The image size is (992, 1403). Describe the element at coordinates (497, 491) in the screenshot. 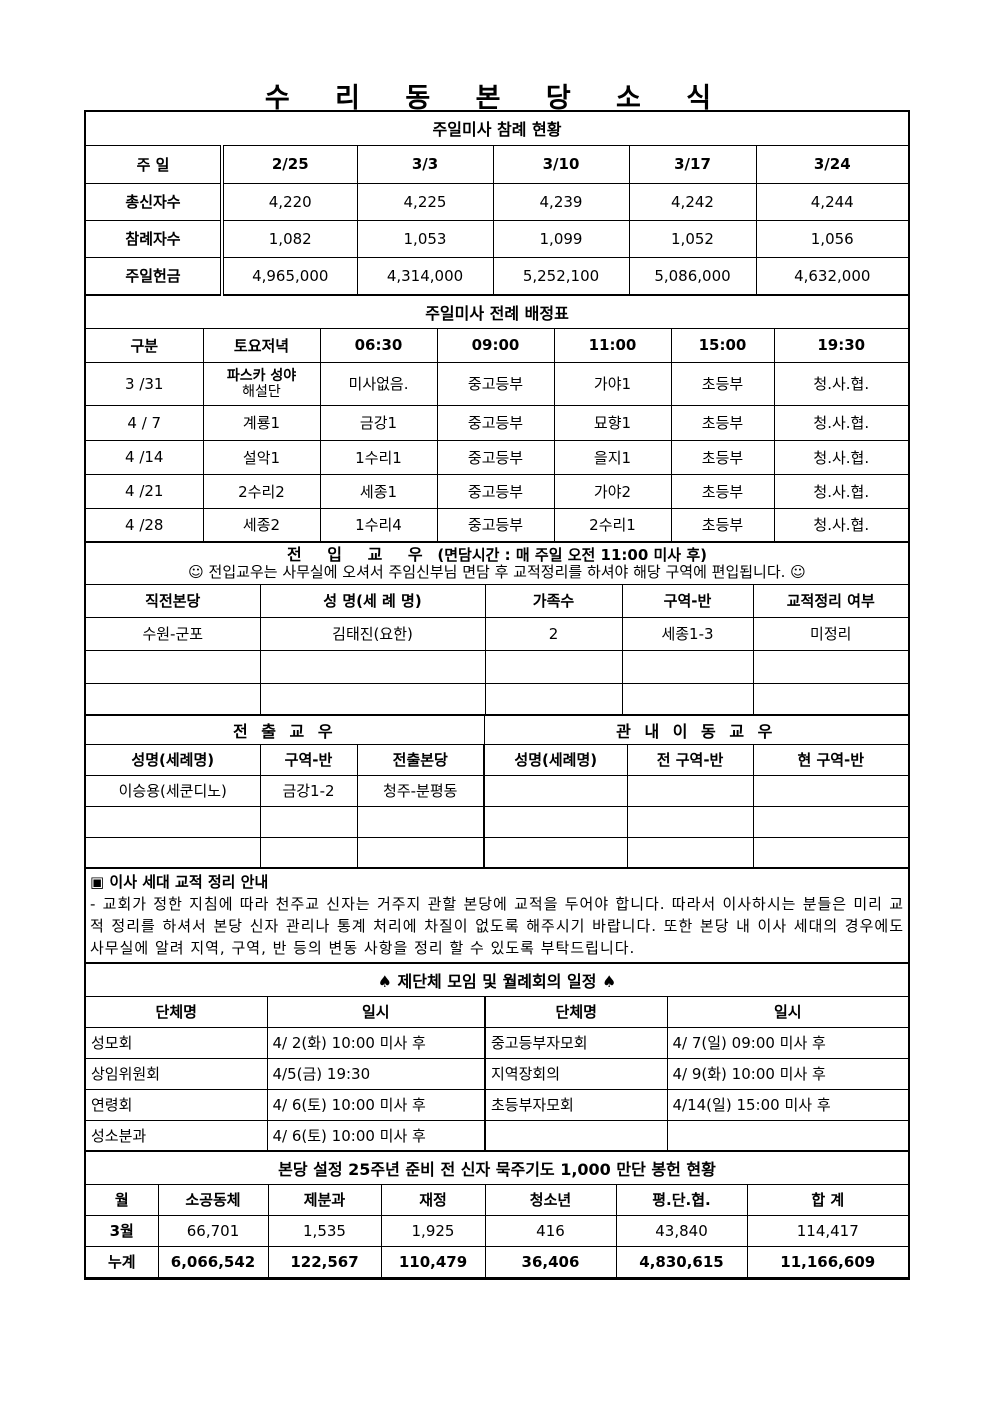

I see `schedule-row: 4 /21 2수리2 세종1 중고등부 가야2 초등부 청.사.협.` at that location.